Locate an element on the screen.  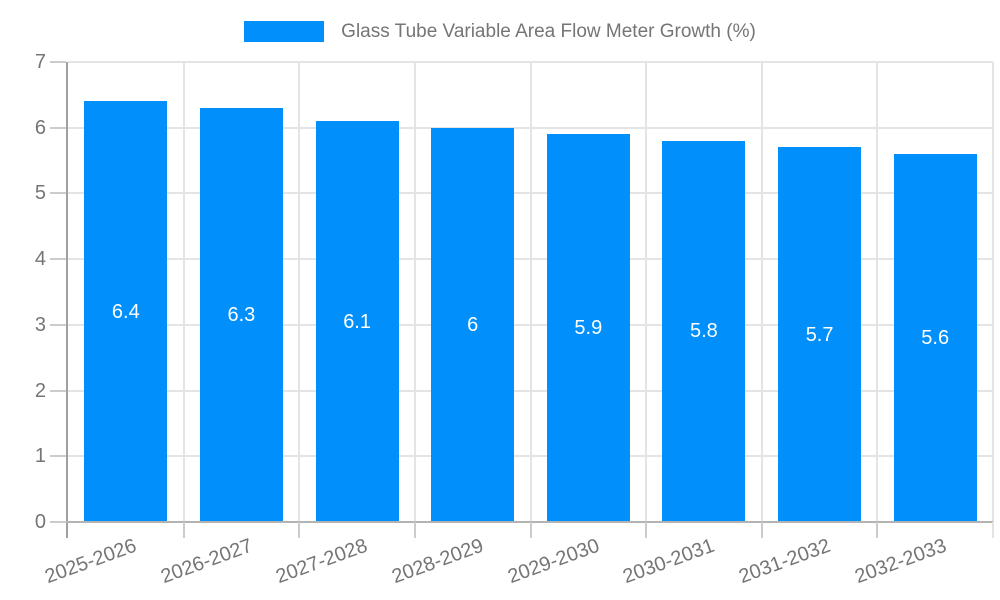
x-axis-tick-label: 2028-2029 is located at coordinates (438, 561).